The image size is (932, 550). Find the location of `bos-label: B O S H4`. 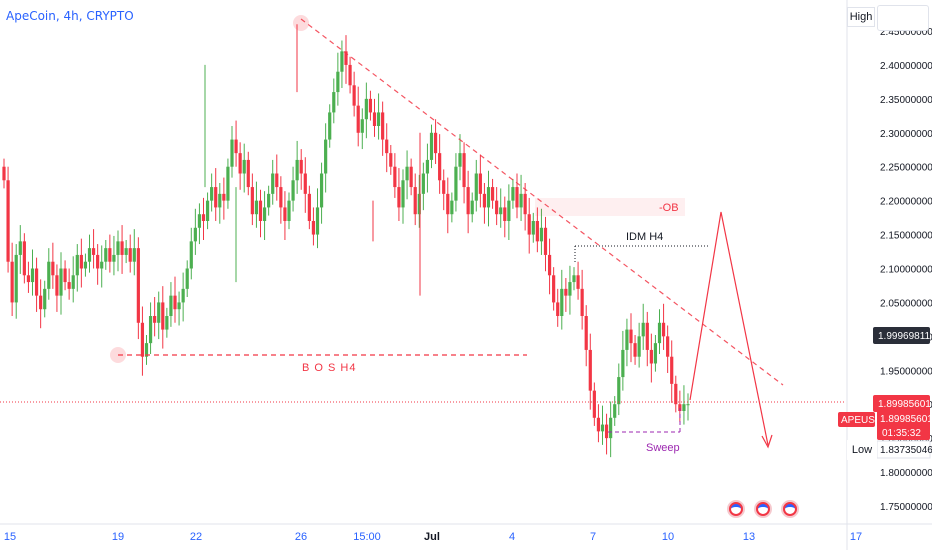

bos-label: B O S H4 is located at coordinates (329, 368).